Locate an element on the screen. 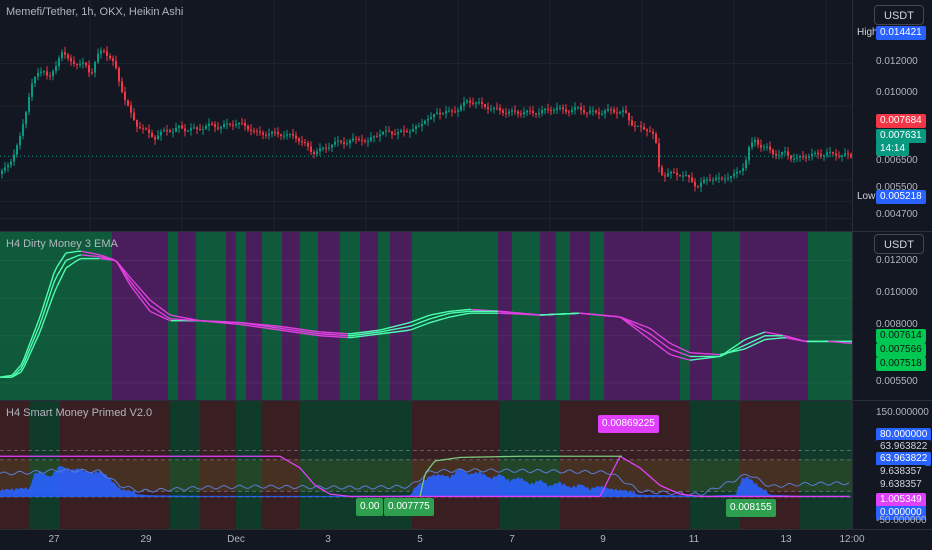  currency-button-ema: USDT is located at coordinates (899, 244).